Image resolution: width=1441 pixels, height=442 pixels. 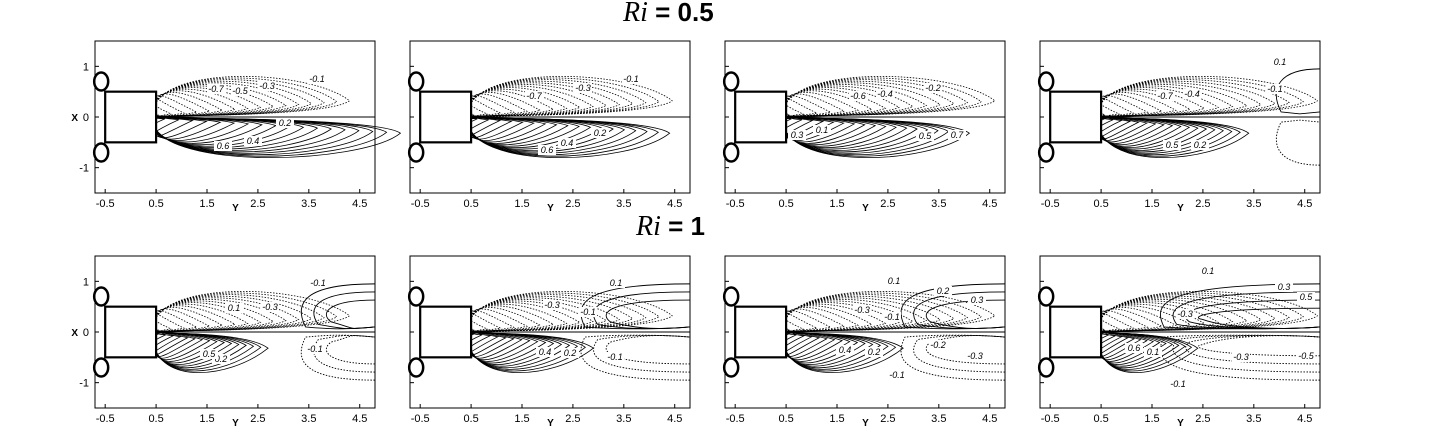 What do you see at coordinates (674, 204) in the screenshot?
I see `x-tick-label: 4.5` at bounding box center [674, 204].